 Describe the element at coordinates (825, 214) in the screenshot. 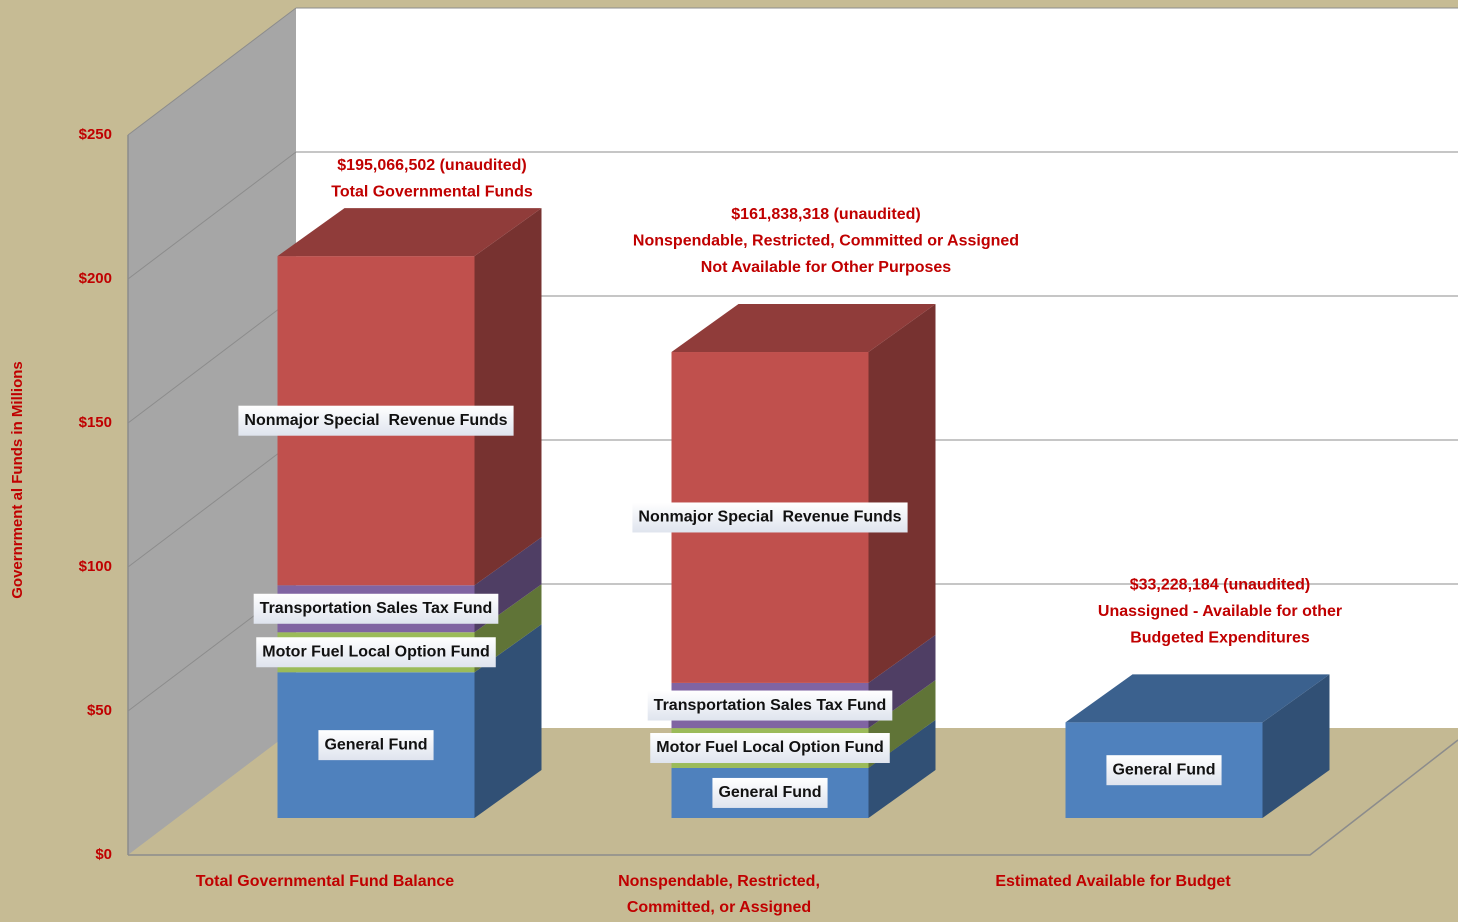

I see `annotation: $161,838,318 (unaudited)` at that location.